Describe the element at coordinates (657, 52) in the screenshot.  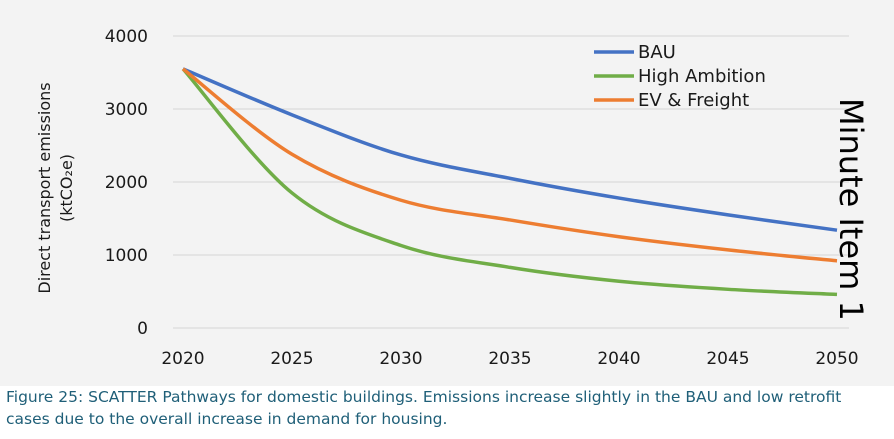
I see `legend-label: BAU` at that location.